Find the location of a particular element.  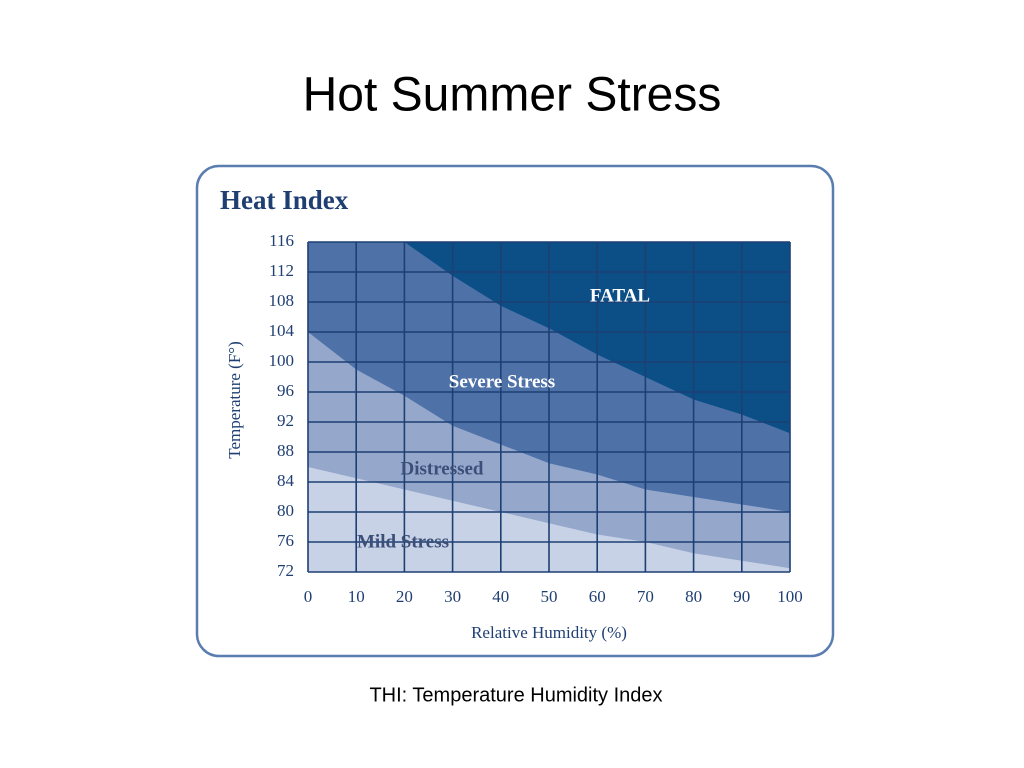

x-tick-label: 70 is located at coordinates (645, 596).